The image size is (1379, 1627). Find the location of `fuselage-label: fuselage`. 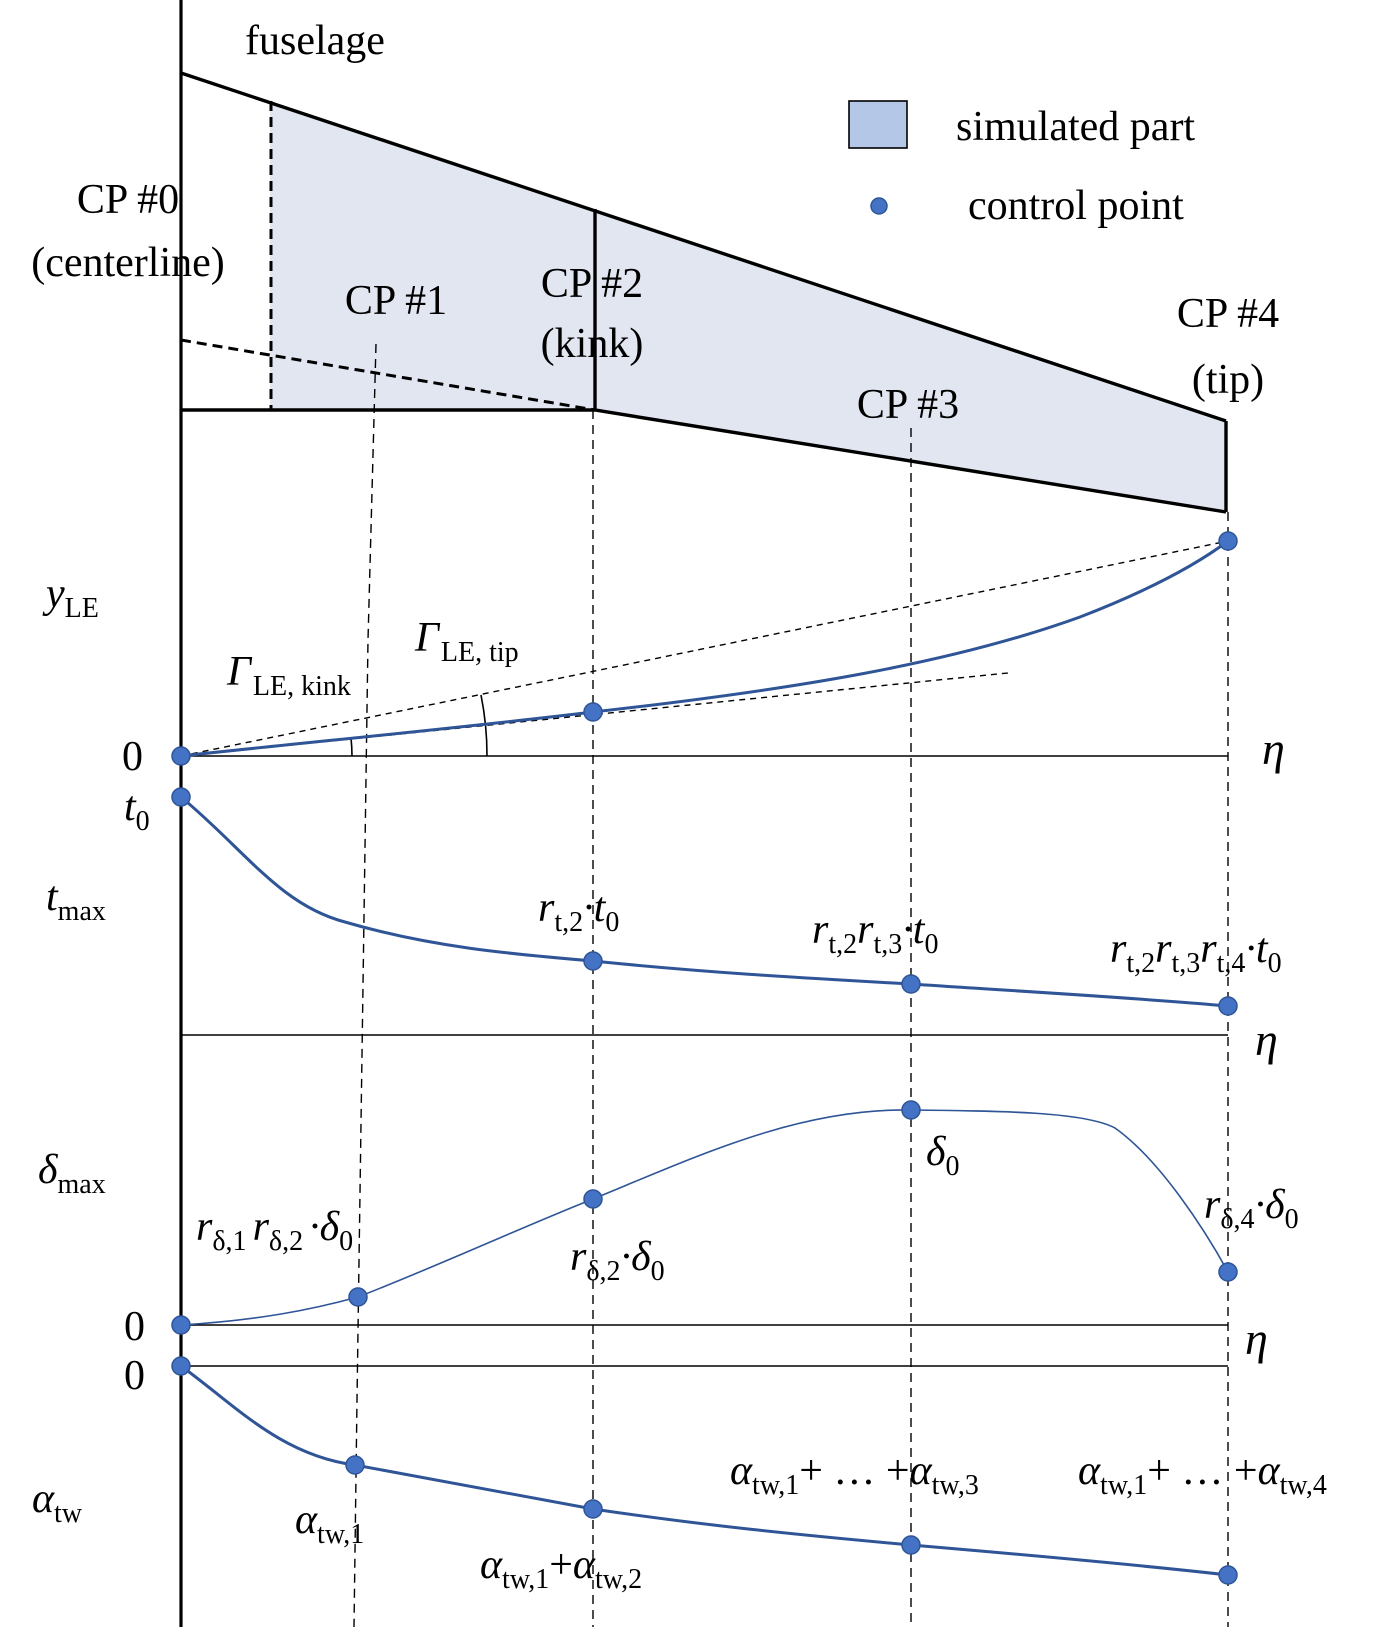

fuselage-label: fuselage is located at coordinates (315, 41).